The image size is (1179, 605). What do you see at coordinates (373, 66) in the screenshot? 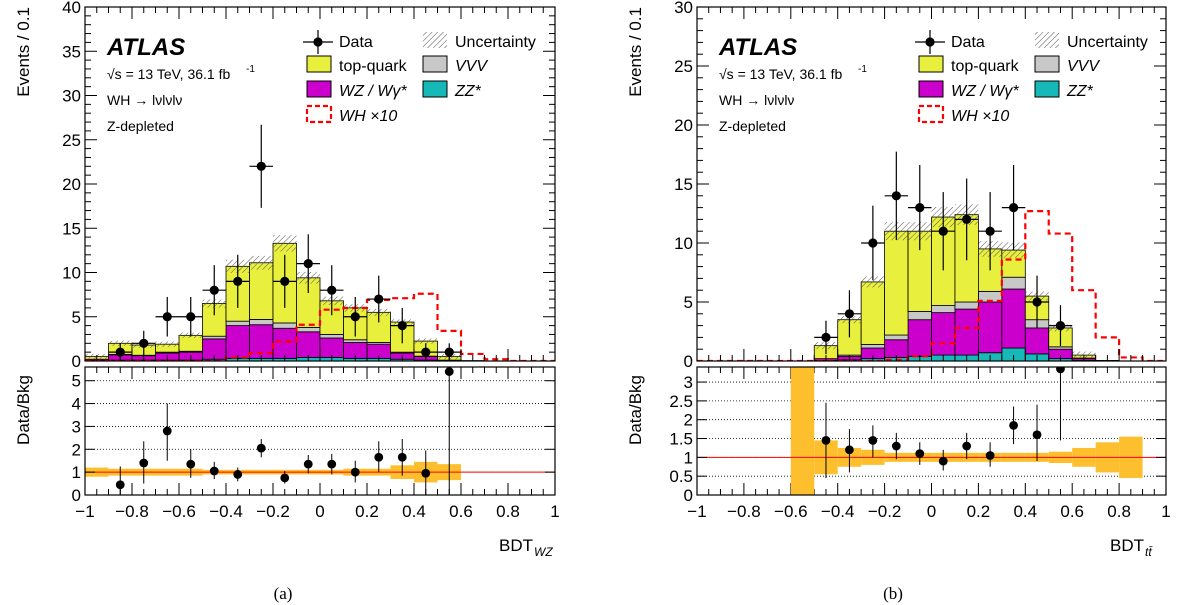
I see `legend-topquark-label: top-quark` at bounding box center [373, 66].